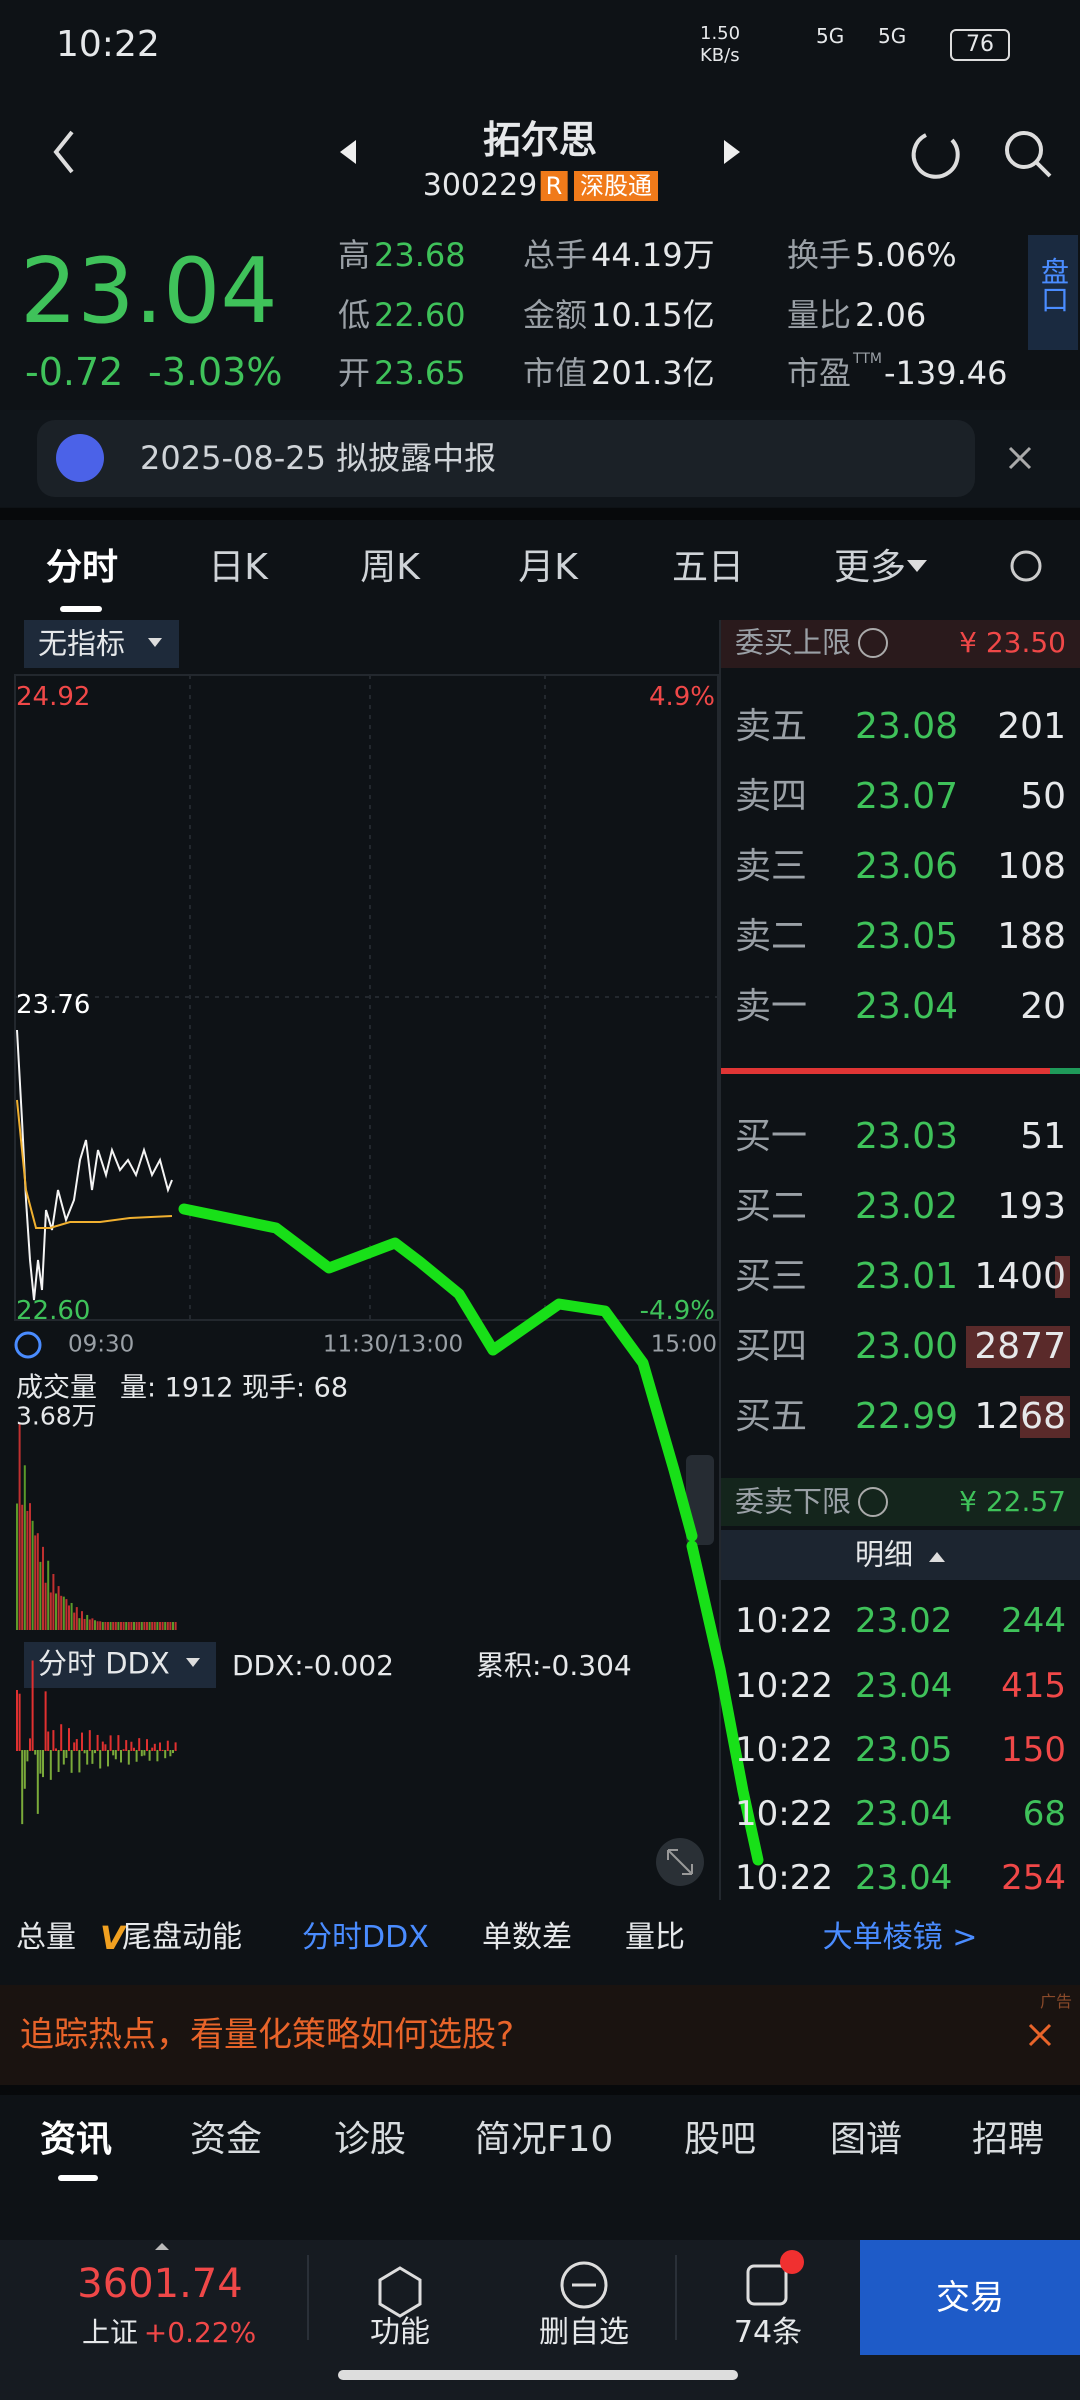 The width and height of the screenshot is (1080, 2400). Describe the element at coordinates (318, 458) in the screenshot. I see `notice-text: 2025-08-25 拟披露中报` at that location.